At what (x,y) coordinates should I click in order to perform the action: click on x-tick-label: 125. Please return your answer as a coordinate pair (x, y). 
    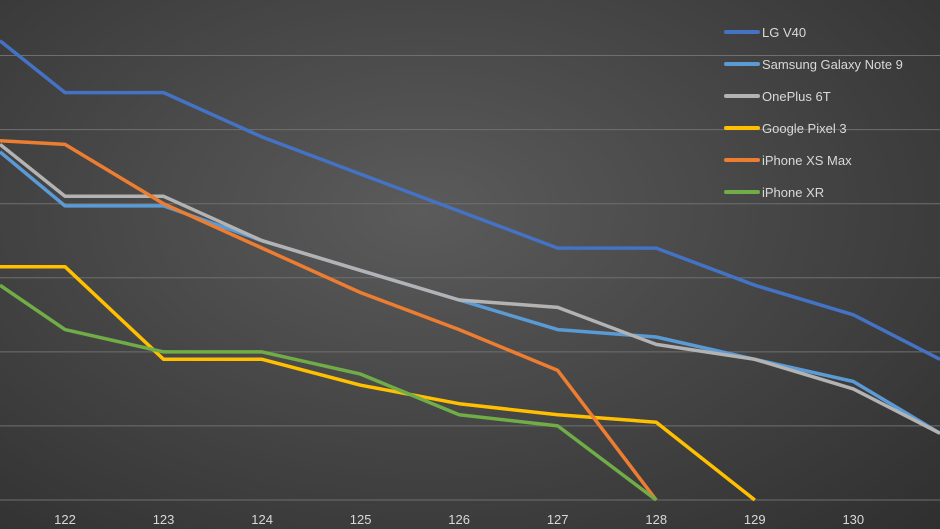
    Looking at the image, I should click on (361, 519).